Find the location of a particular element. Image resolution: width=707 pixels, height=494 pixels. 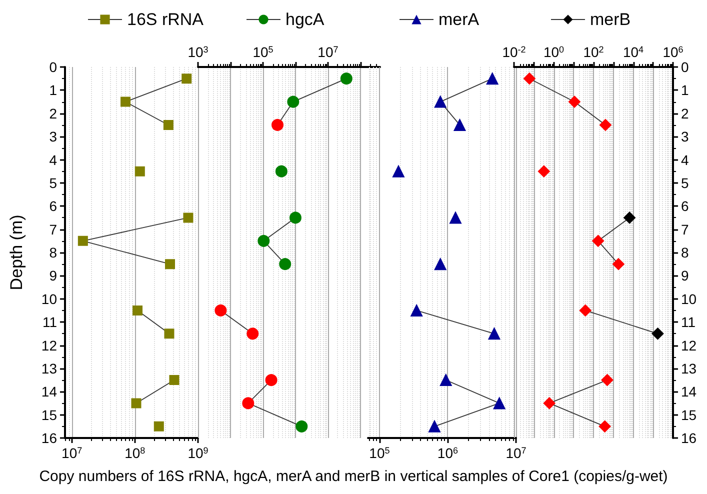

legend-label: 16S rRNA is located at coordinates (165, 19).